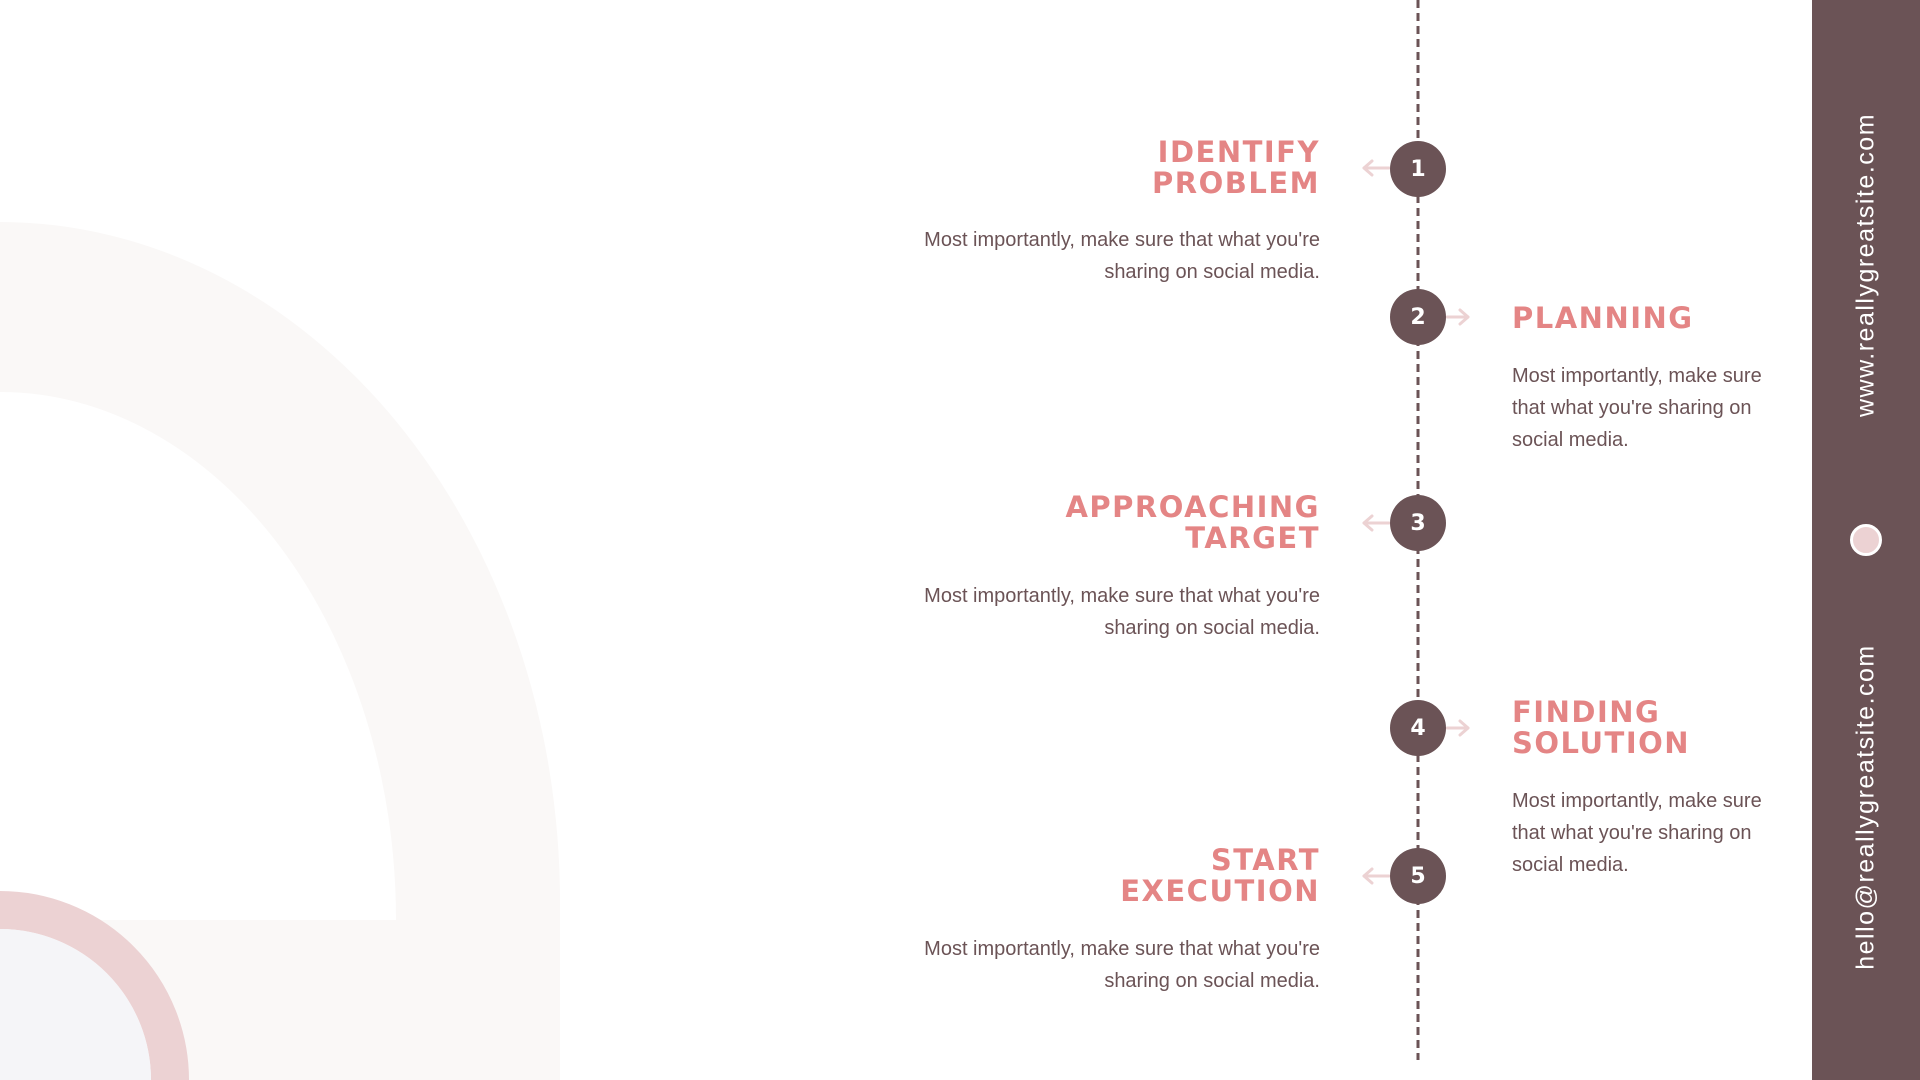 This screenshot has height=1080, width=1920. I want to click on step-3-number-node: 3, so click(1418, 523).